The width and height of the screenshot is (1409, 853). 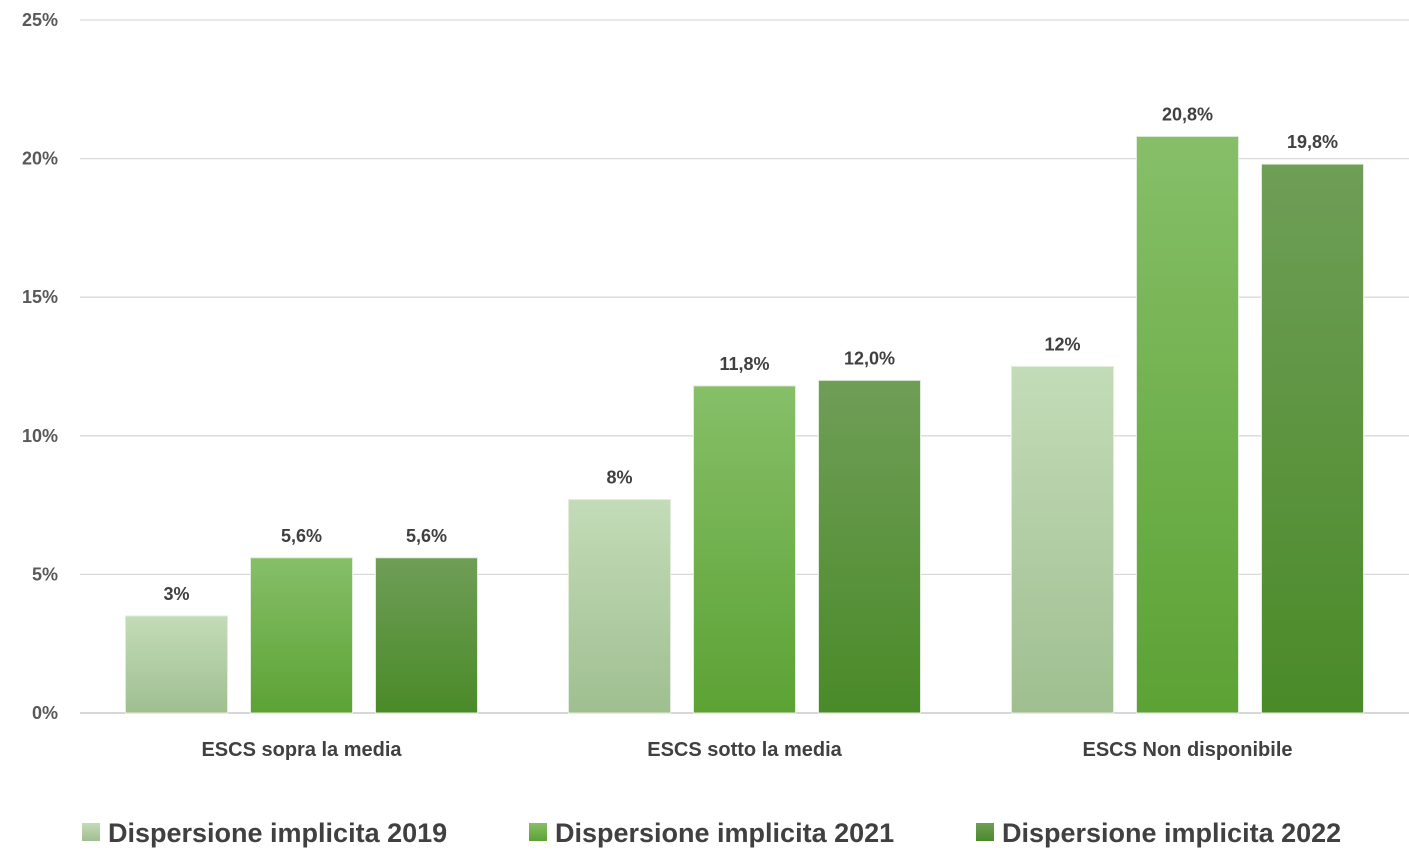 What do you see at coordinates (40, 159) in the screenshot?
I see `y-tick-label: 20%` at bounding box center [40, 159].